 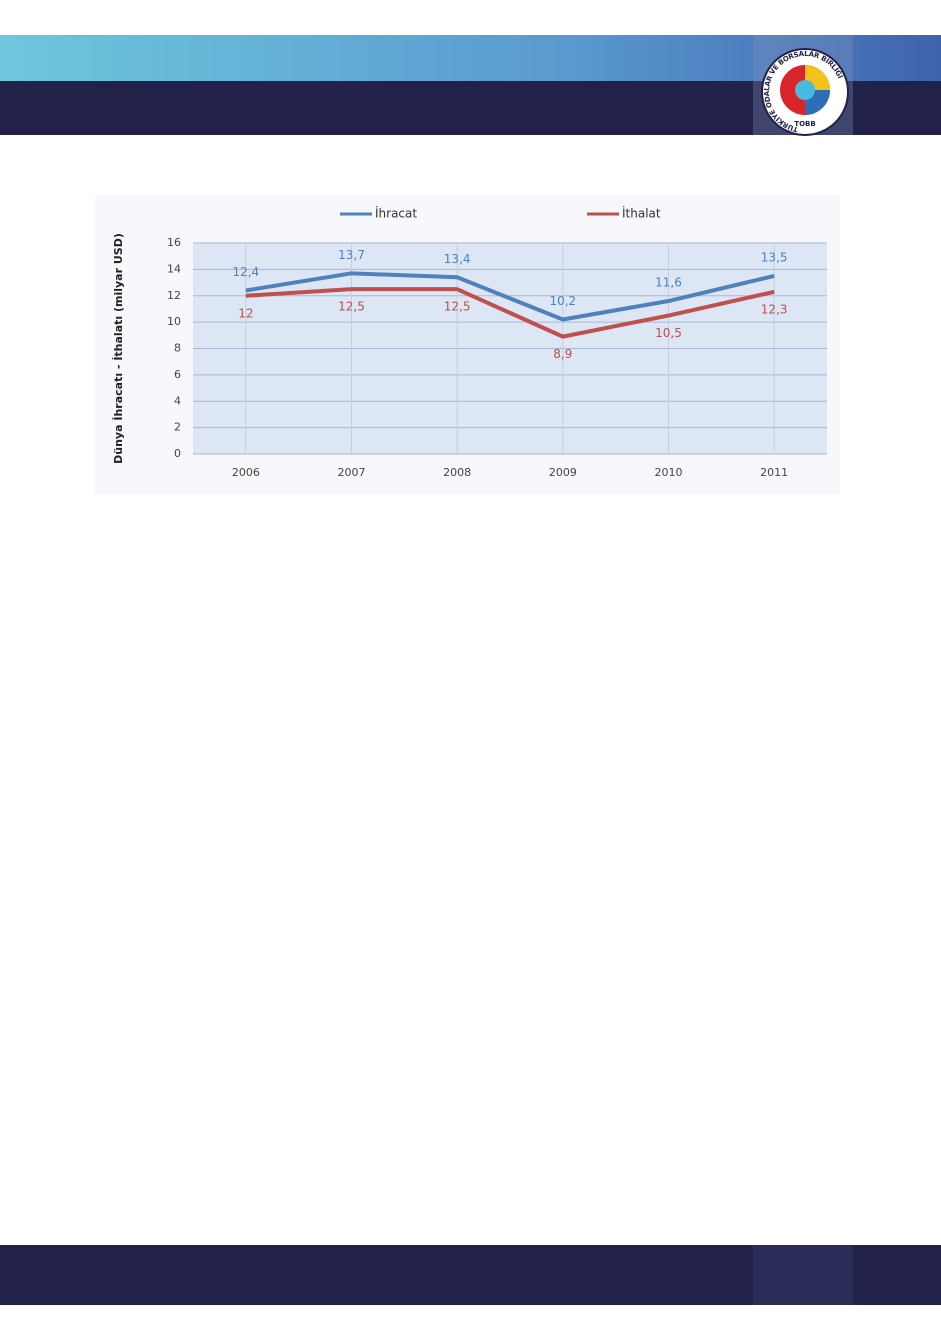 I want to click on y-tick-label: 2, so click(x=177, y=427).